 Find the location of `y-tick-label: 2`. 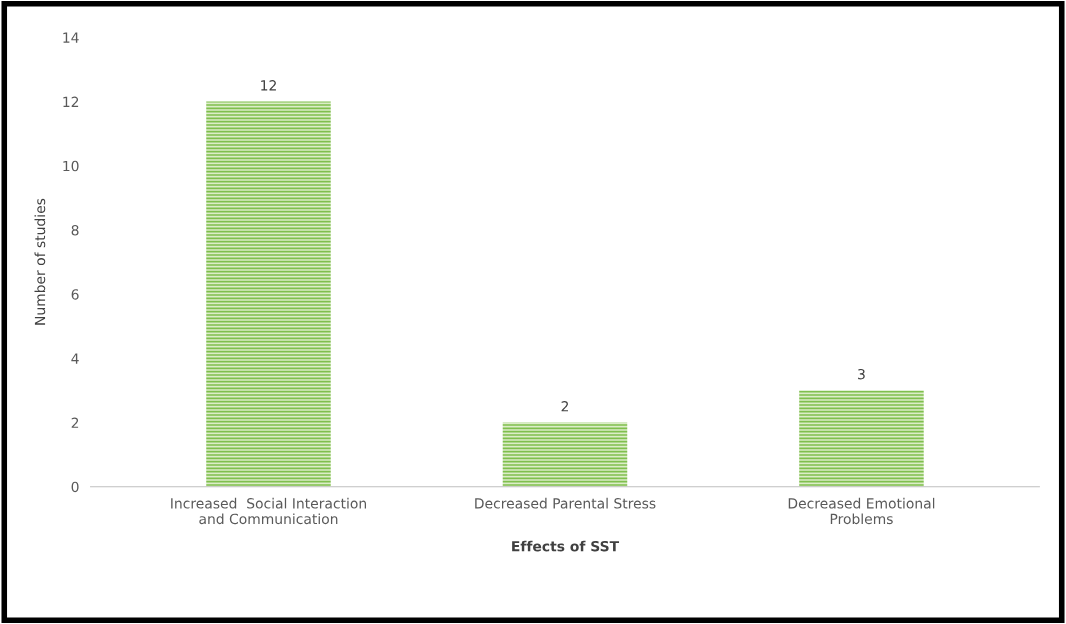

y-tick-label: 2 is located at coordinates (75, 422).